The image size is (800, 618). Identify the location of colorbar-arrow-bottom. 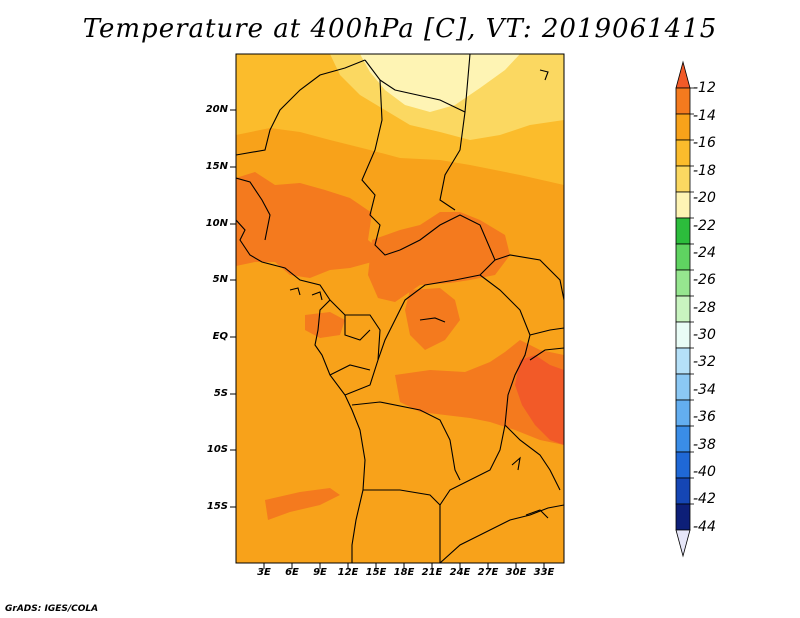
(683, 543).